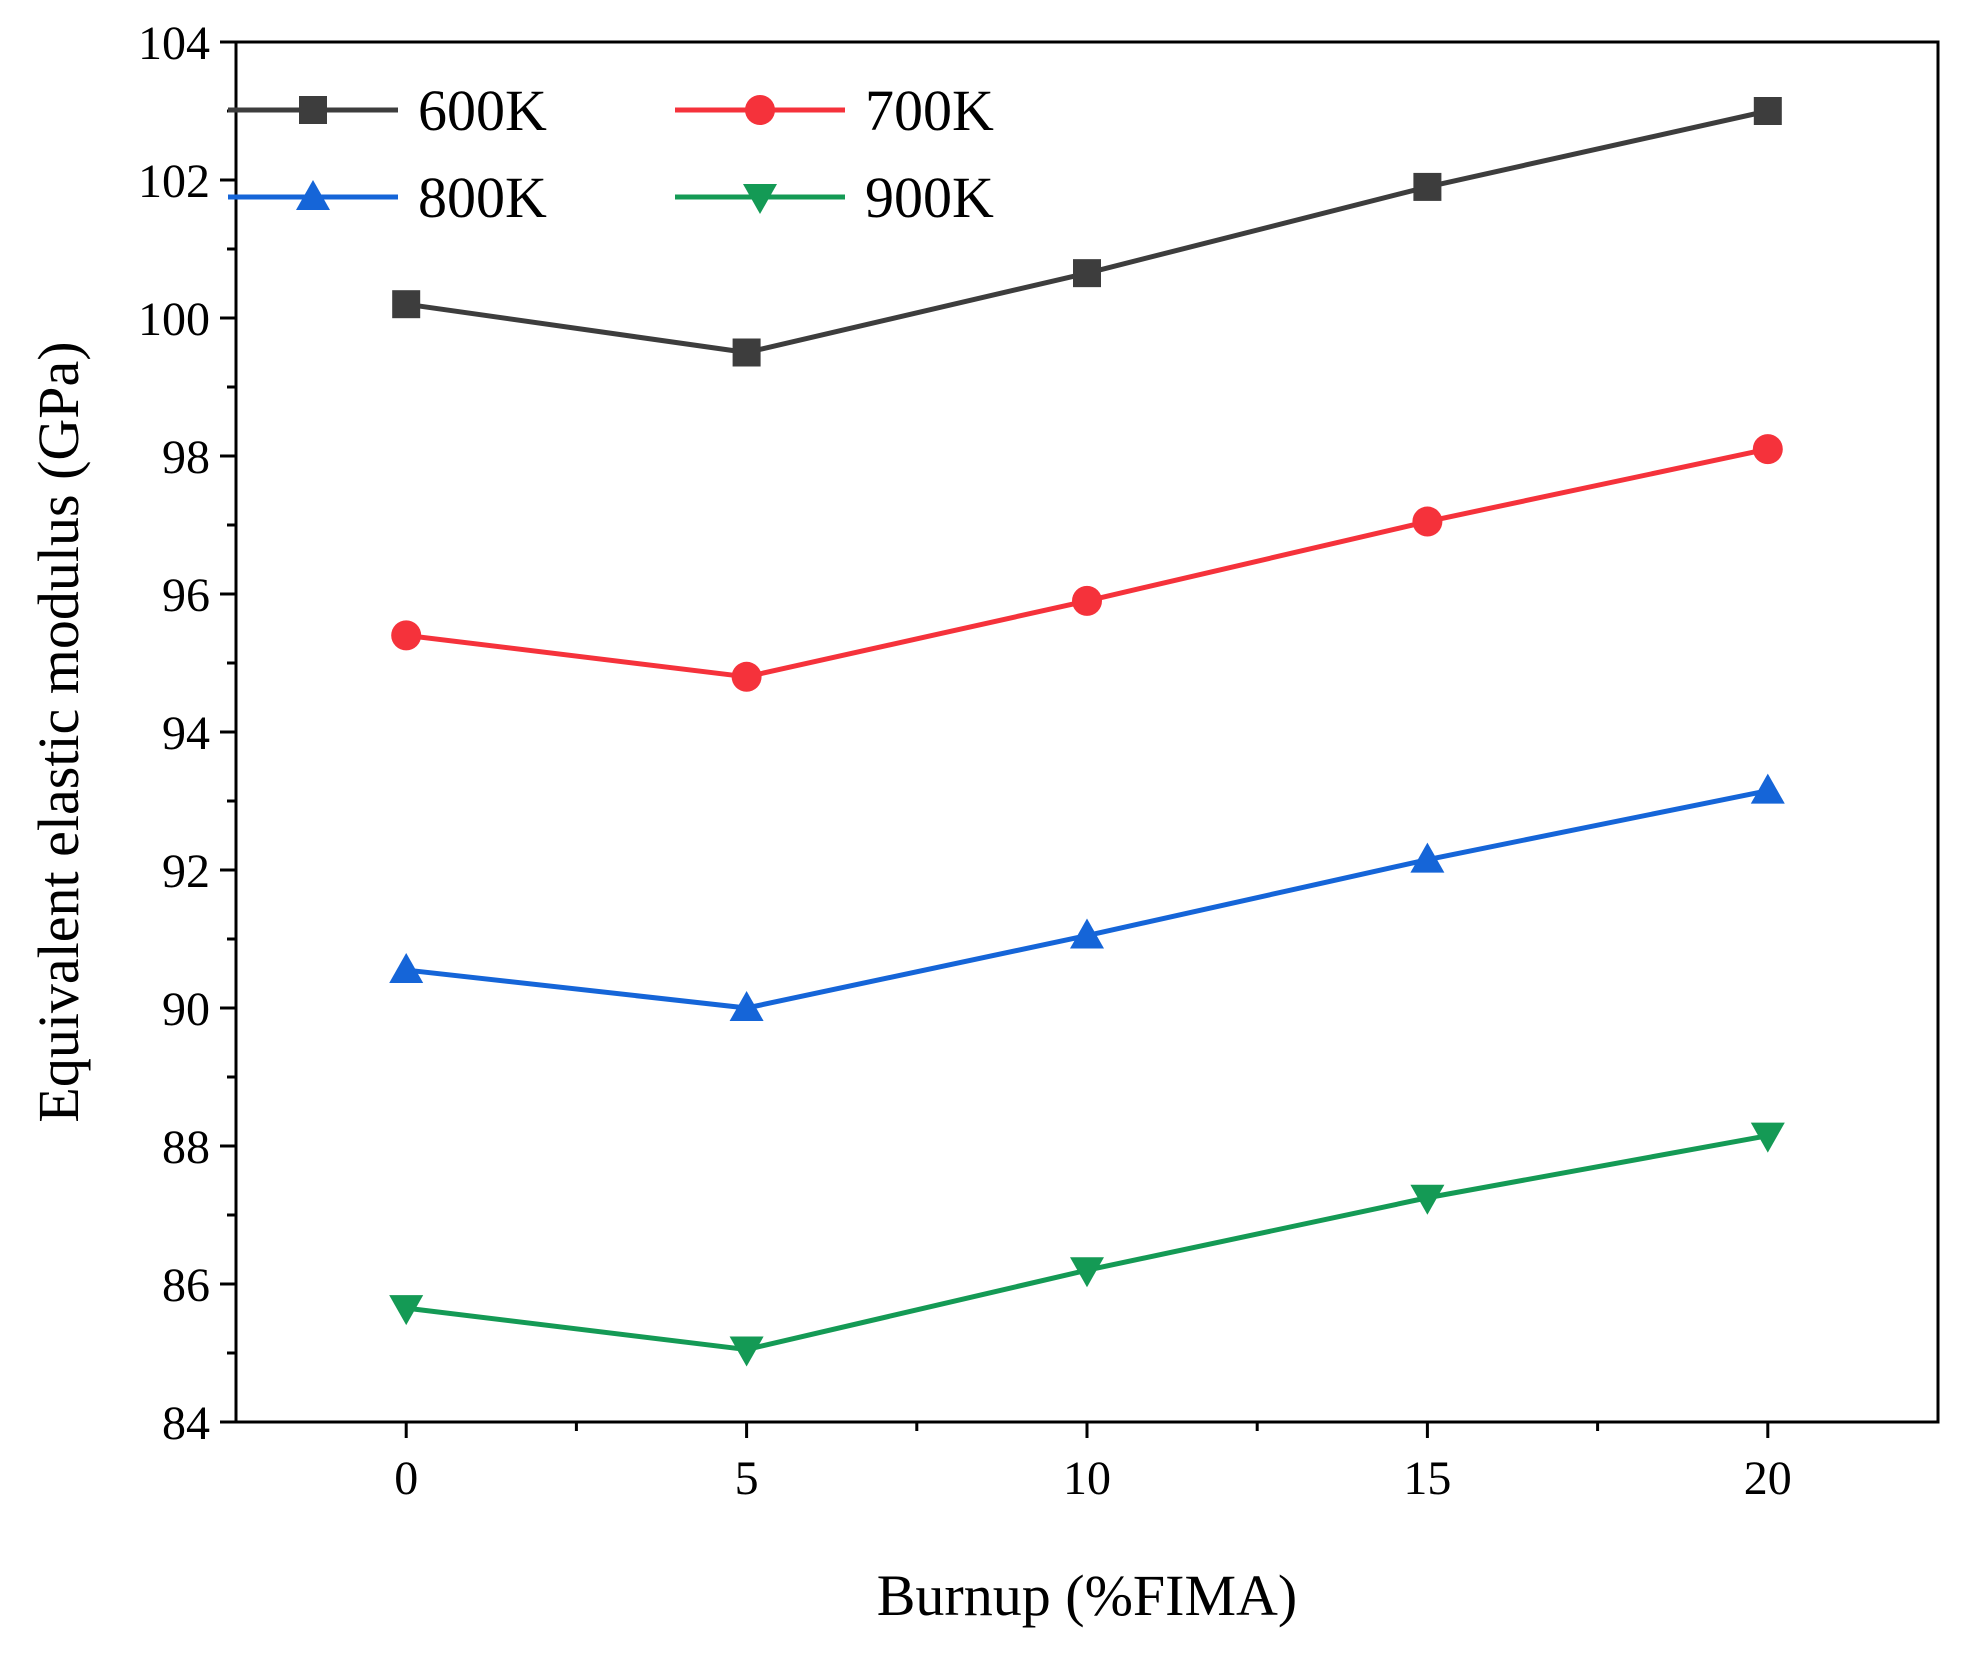 This screenshot has width=1971, height=1653. Describe the element at coordinates (186, 1147) in the screenshot. I see `y-tick-label: 88` at that location.